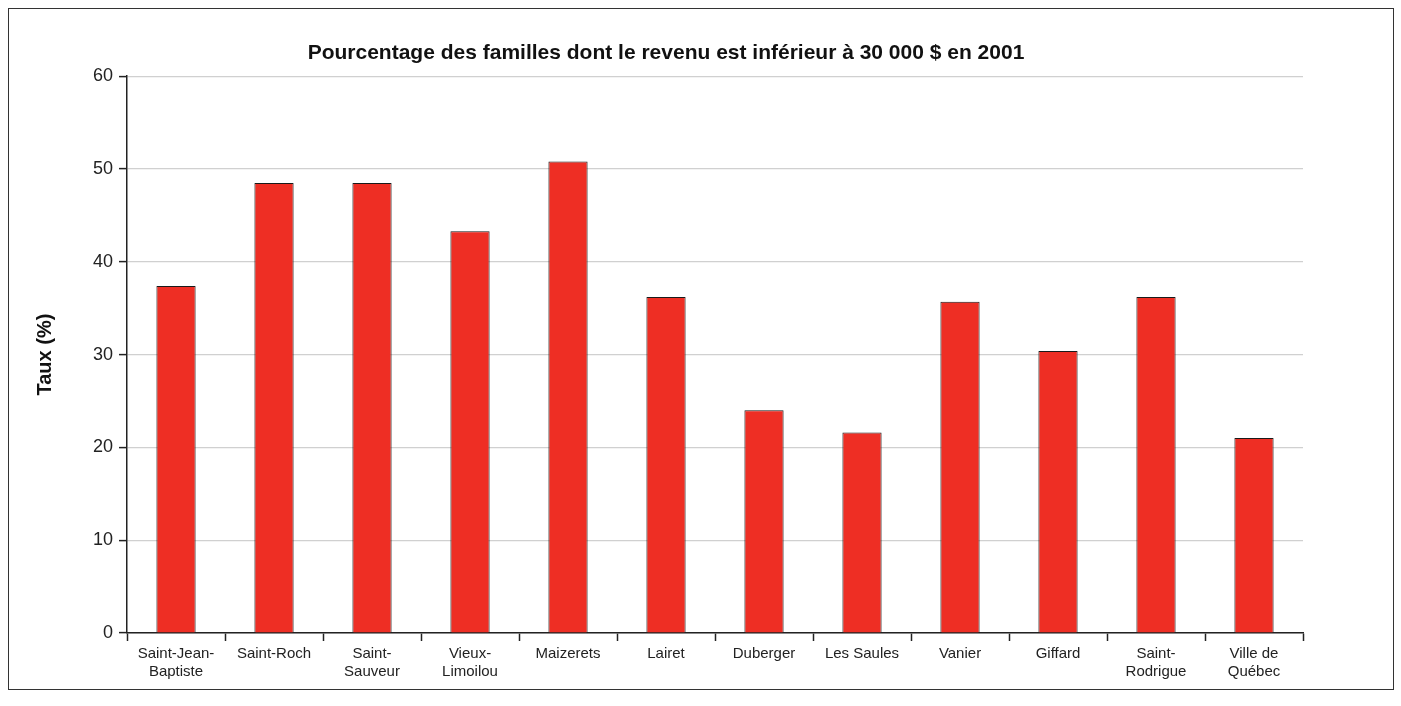 The image size is (1401, 706). I want to click on x-tick-label: Saint-Roch, so click(274, 653).